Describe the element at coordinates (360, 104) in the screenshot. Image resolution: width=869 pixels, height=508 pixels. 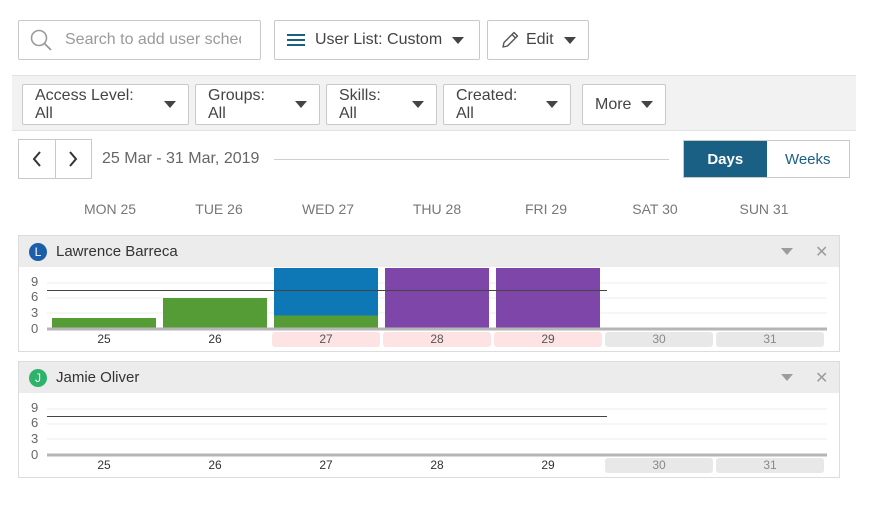
I see `filter-label: Skills: All` at that location.